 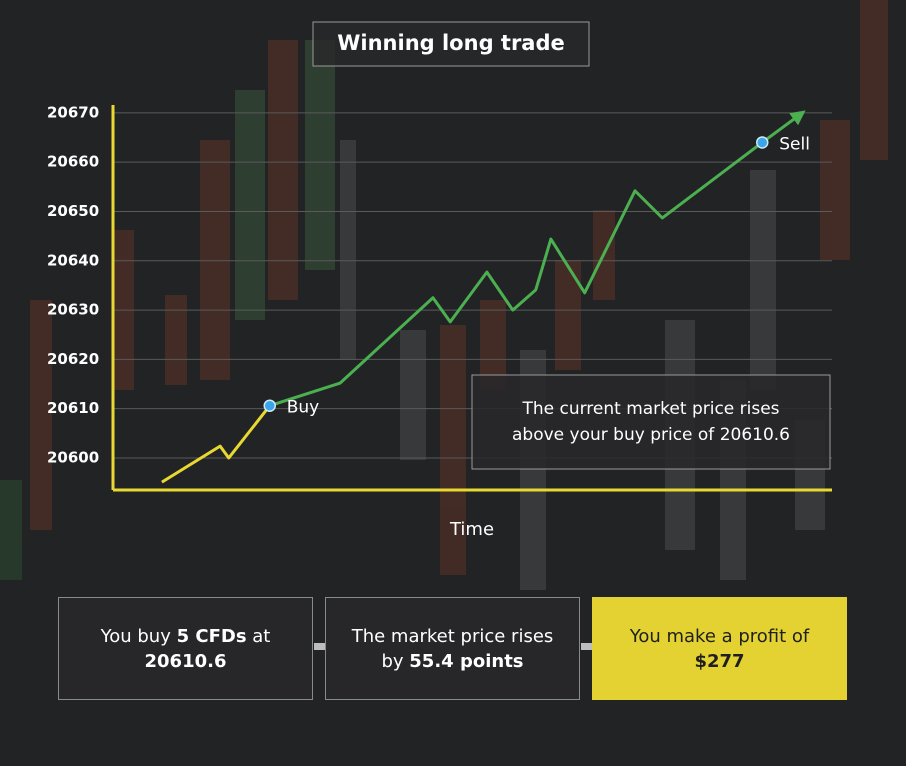 I want to click on step-text: 20610.6, so click(x=185, y=661).